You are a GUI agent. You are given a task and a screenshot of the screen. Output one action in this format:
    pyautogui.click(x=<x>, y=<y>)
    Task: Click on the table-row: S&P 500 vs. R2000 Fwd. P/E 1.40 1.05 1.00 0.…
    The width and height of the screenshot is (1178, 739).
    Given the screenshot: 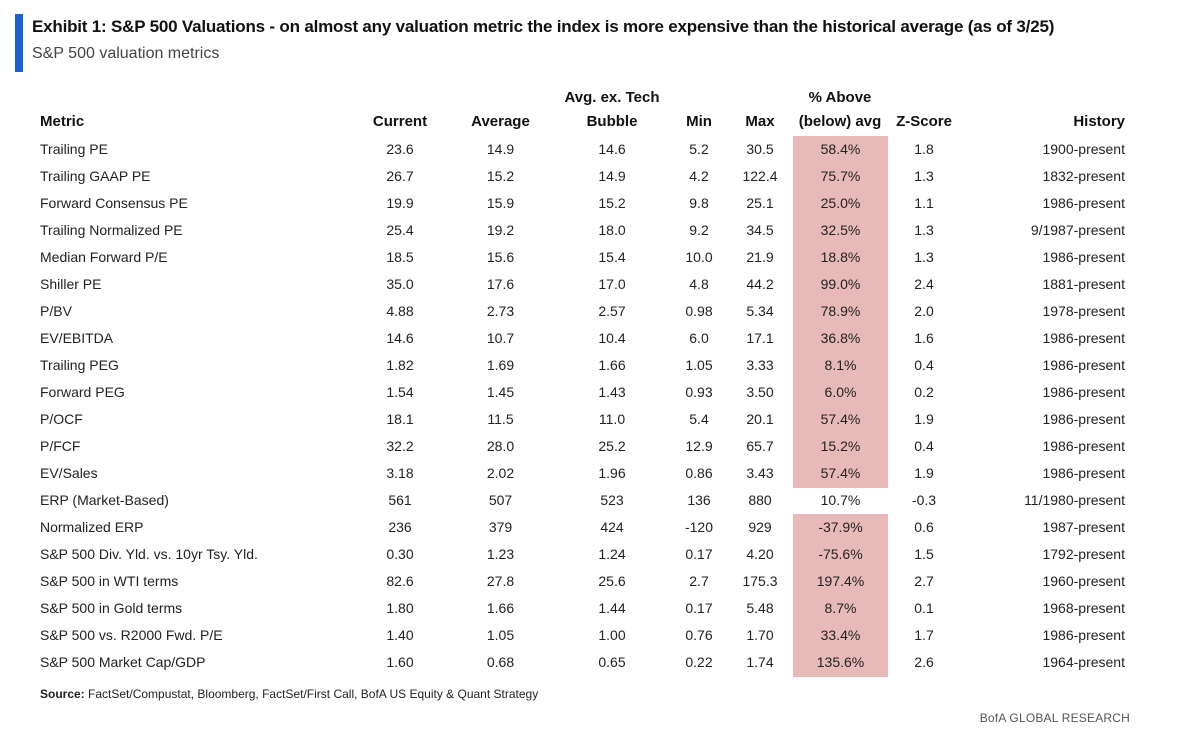 What is the action you would take?
    pyautogui.click(x=589, y=635)
    